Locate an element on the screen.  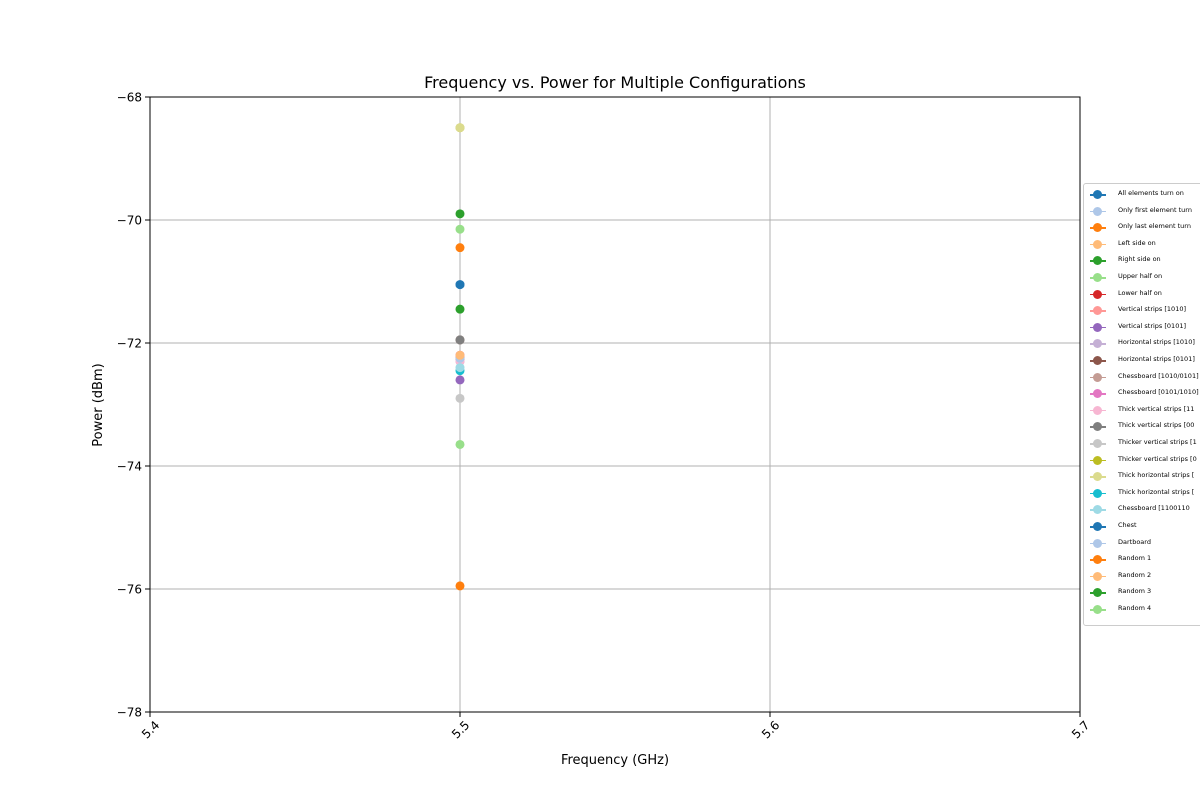
legend-label: Right side on is located at coordinates (1139, 259).